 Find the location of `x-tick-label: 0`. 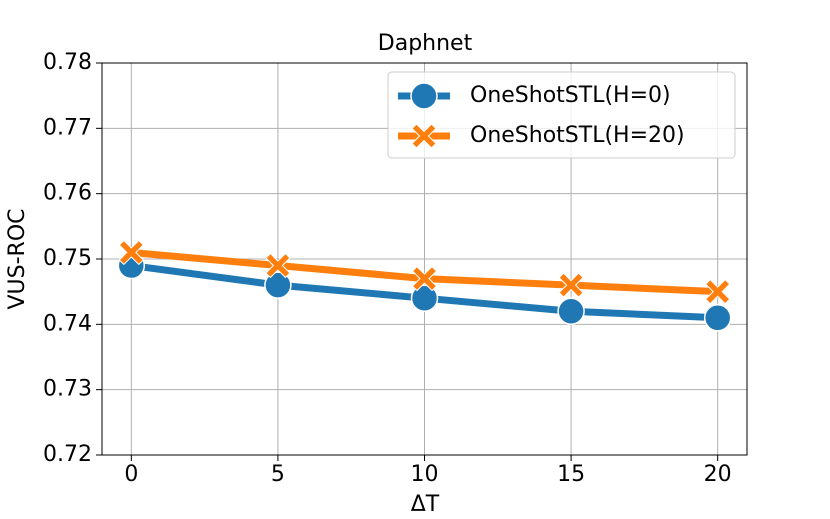

x-tick-label: 0 is located at coordinates (131, 474).